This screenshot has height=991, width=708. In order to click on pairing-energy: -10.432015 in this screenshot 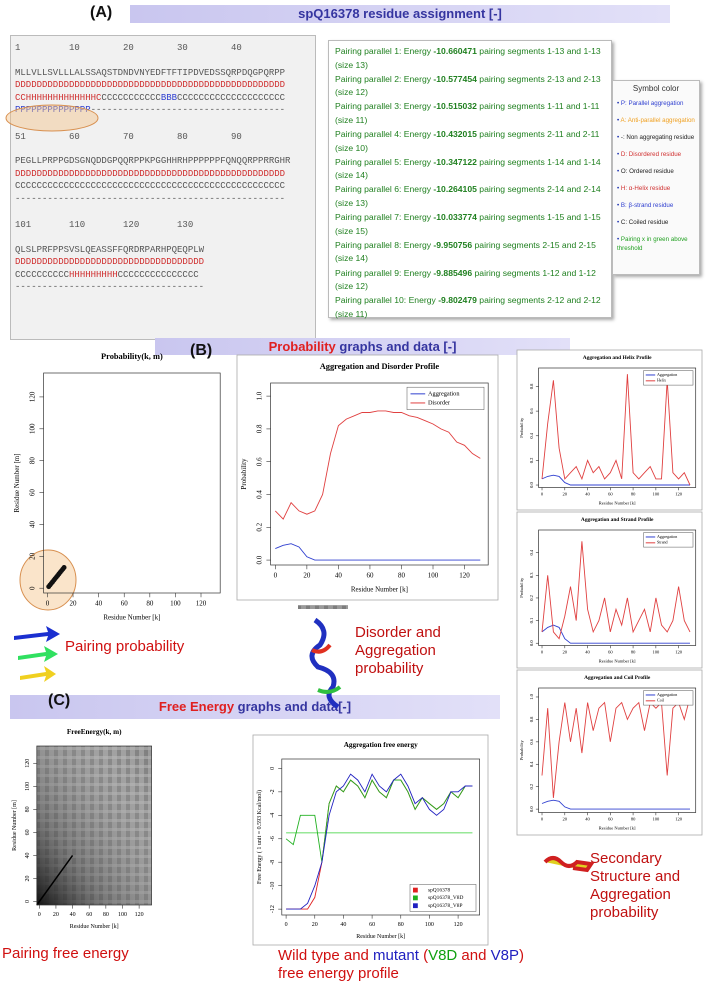, I will do `click(455, 134)`.